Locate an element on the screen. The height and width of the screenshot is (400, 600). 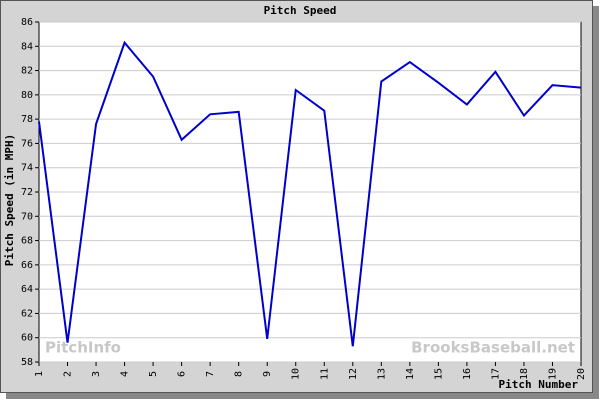
y-tick-label: 68 is located at coordinates (27, 241).